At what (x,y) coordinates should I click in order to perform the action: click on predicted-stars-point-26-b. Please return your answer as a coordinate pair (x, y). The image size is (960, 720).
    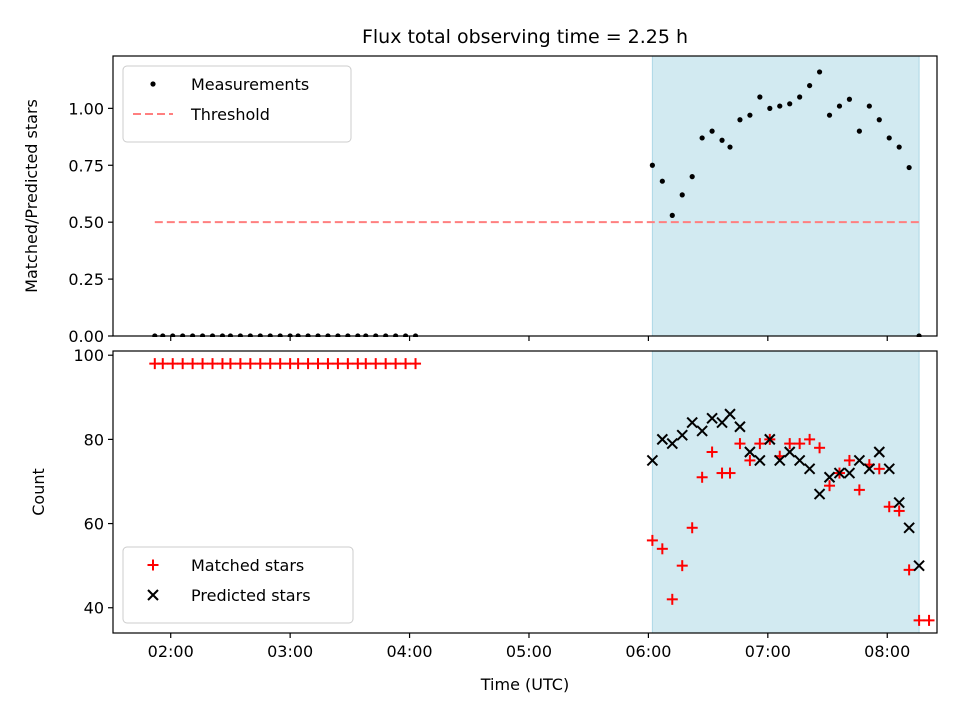
    Looking at the image, I should click on (909, 528).